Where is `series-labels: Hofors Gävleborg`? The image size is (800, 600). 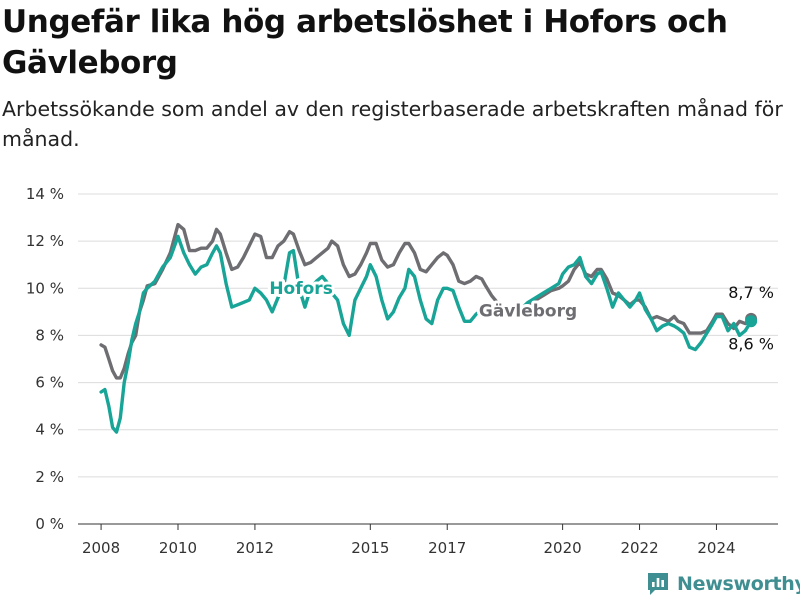 series-labels: Hofors Gävleborg is located at coordinates (423, 300).